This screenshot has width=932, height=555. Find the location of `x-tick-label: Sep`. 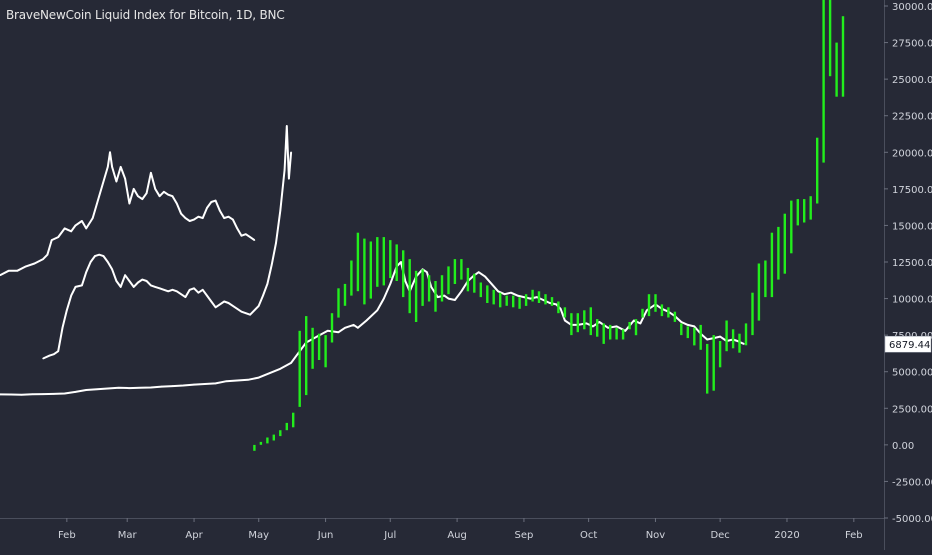

x-tick-label: Sep is located at coordinates (524, 535).